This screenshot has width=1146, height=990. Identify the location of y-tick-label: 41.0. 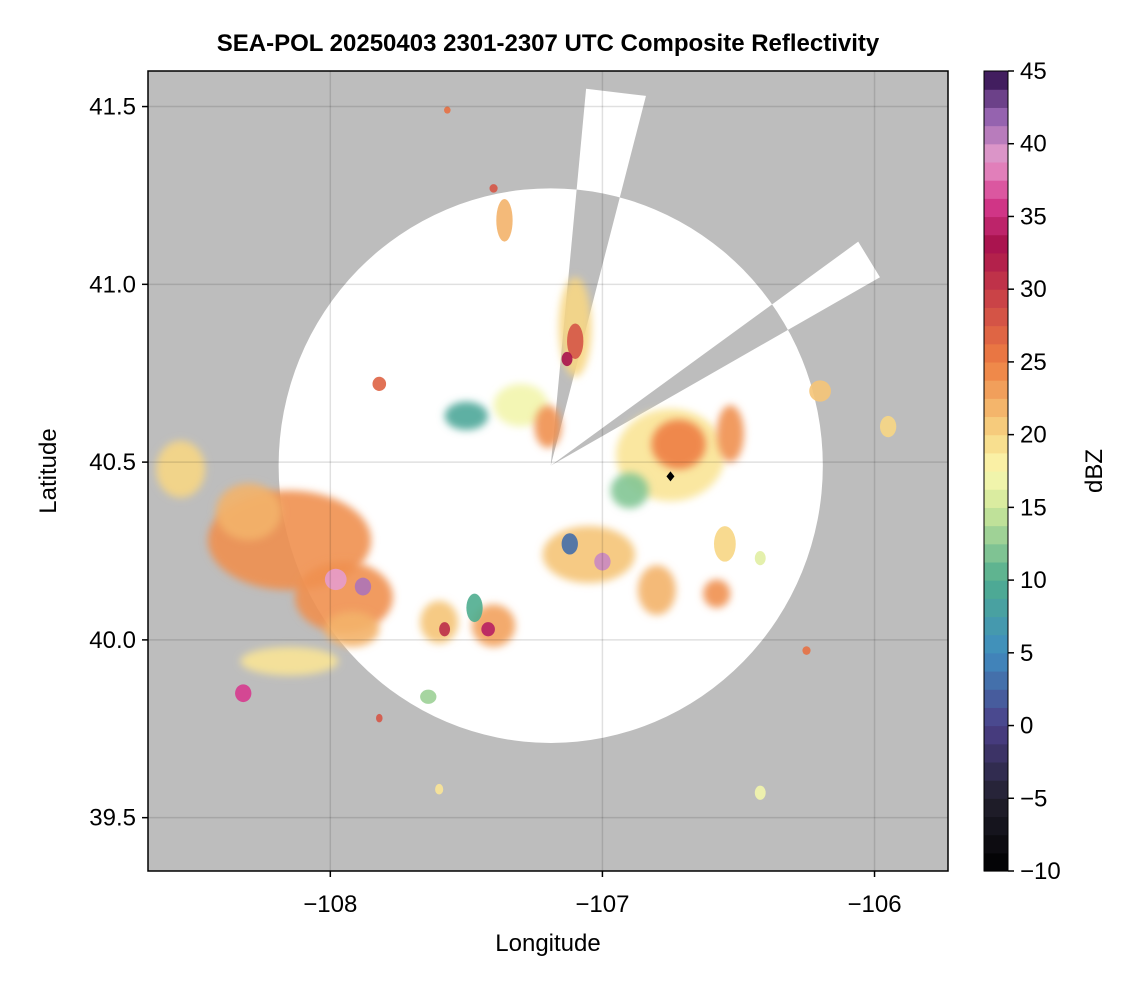
(112, 284).